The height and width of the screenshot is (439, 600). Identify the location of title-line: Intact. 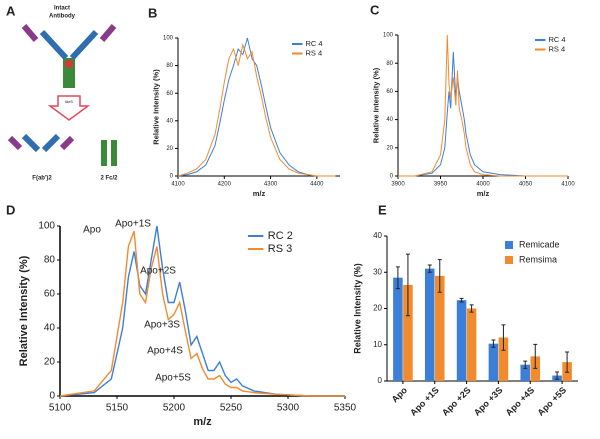
(62, 9).